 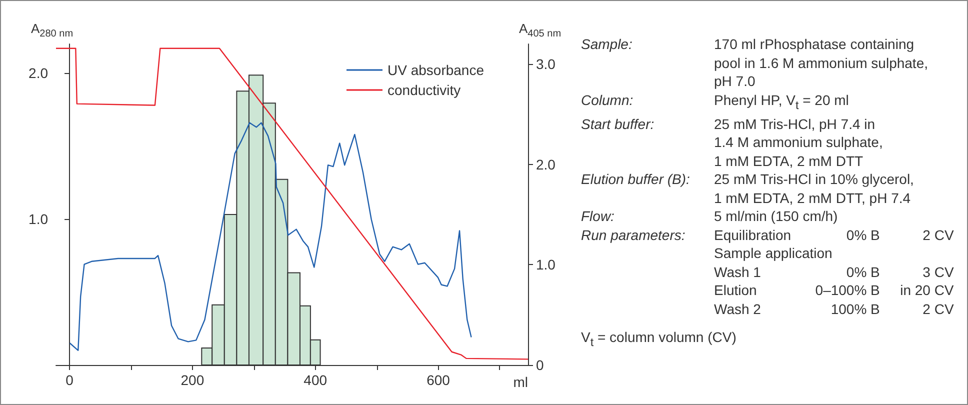 I want to click on text: Flow: 5 ml/min (150 cm/h), so click(x=709, y=216).